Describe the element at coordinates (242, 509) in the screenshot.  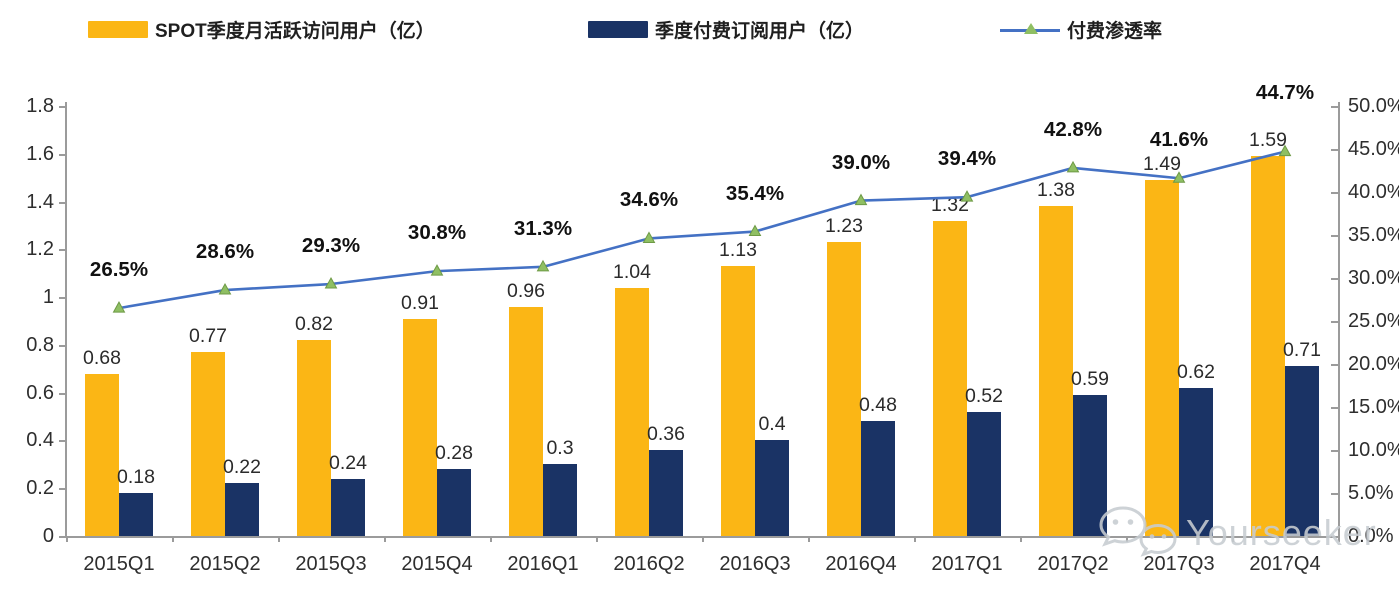
I see `bar-subs-2015Q2` at that location.